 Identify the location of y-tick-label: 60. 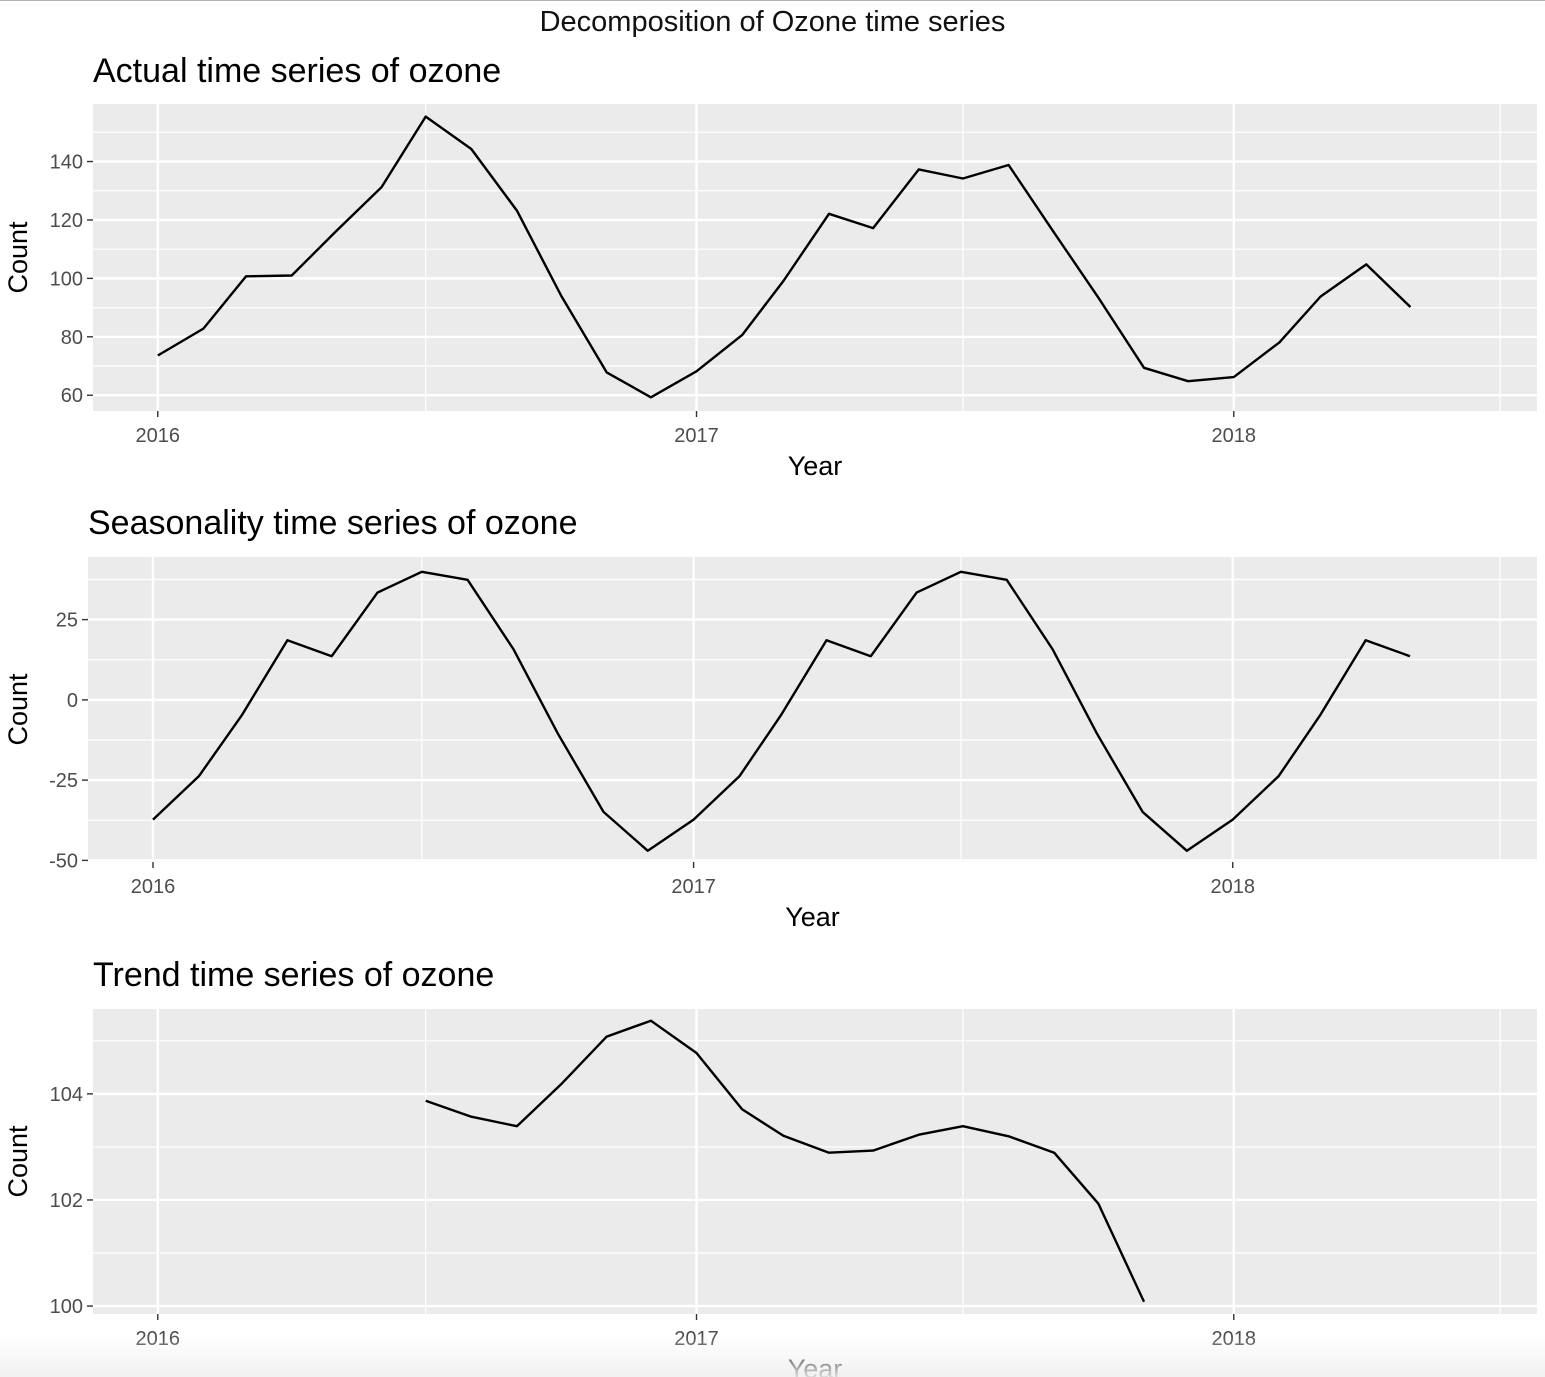
(72, 396).